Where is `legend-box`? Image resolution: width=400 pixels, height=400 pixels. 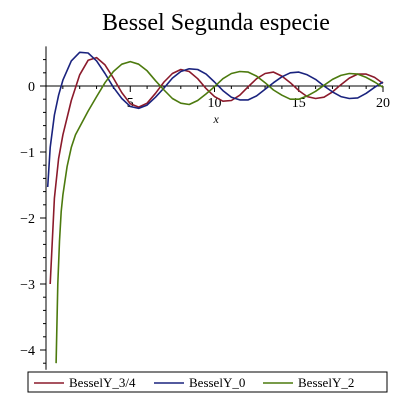 legend-box is located at coordinates (207, 382).